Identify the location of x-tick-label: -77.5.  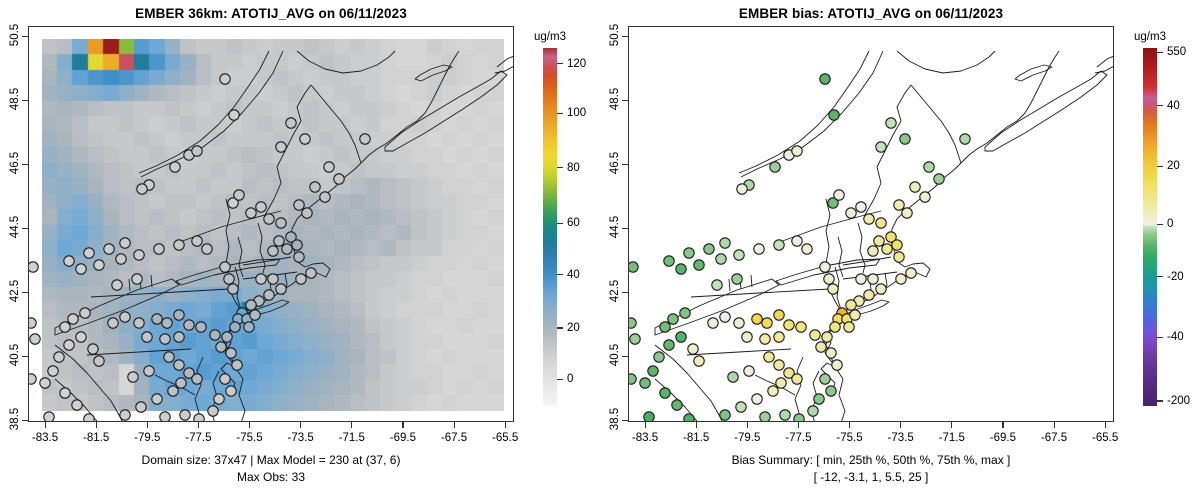
(198, 438).